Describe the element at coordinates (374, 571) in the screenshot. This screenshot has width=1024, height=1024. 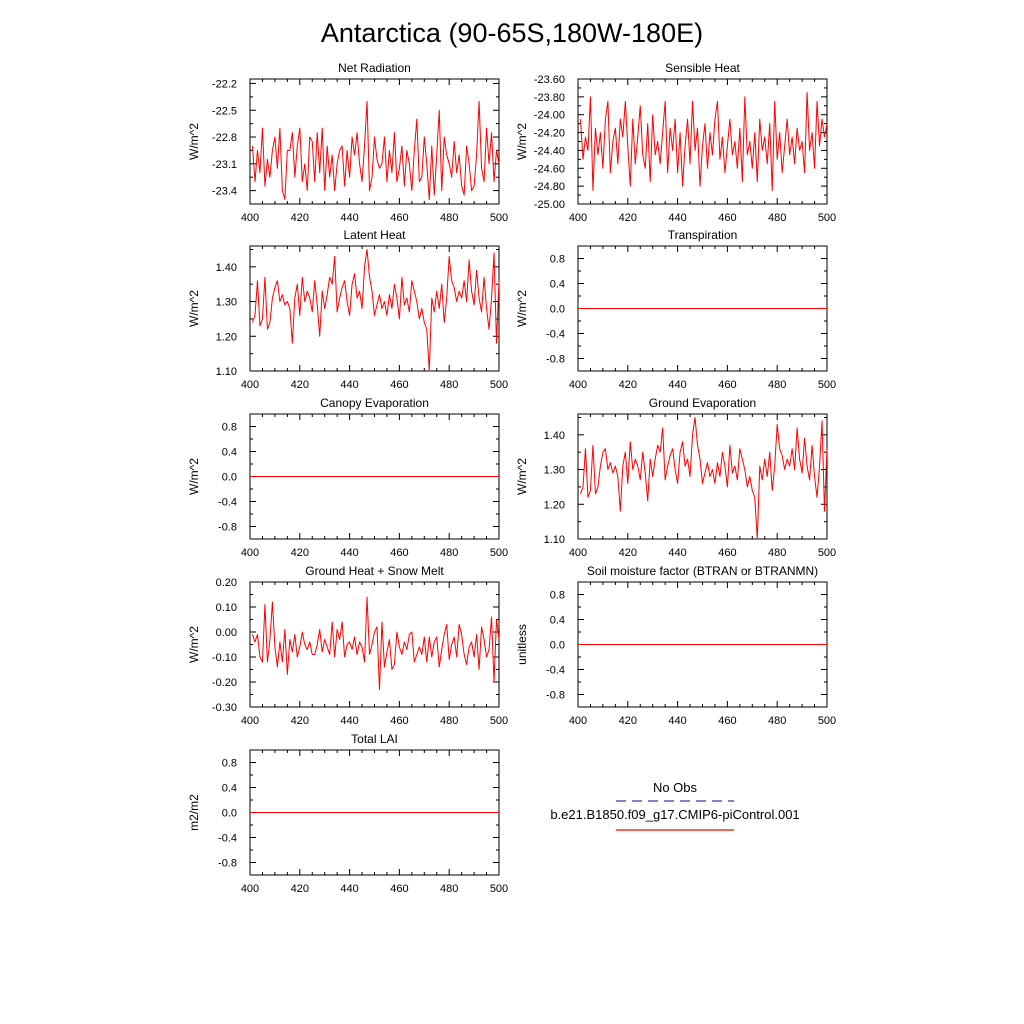
I see `panel-title: Ground Heat + Snow Melt` at that location.